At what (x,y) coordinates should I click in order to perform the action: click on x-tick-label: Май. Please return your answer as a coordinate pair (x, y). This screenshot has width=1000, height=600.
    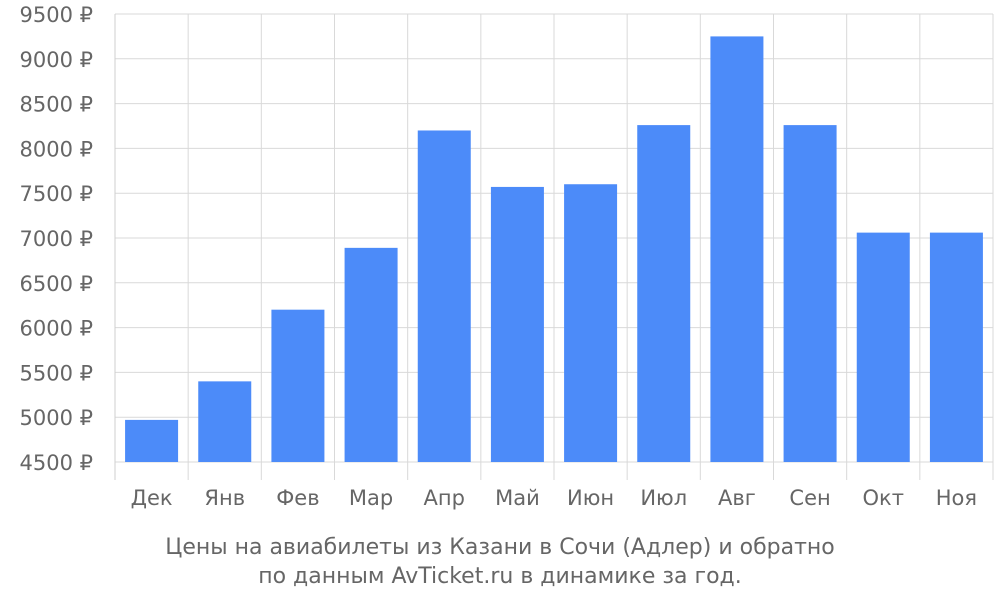
    Looking at the image, I should click on (517, 498).